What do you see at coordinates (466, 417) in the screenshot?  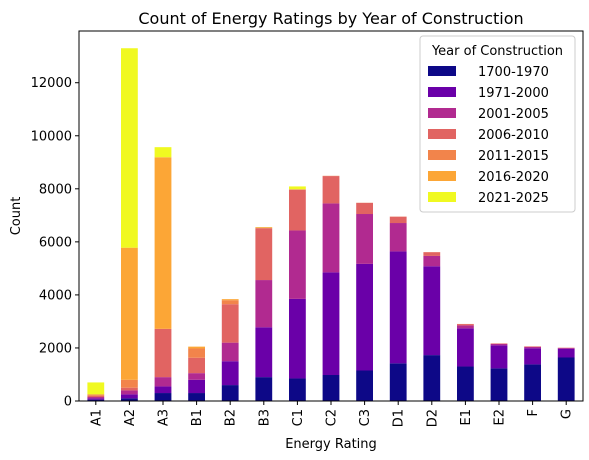 I see `x-tick-label: E1` at bounding box center [466, 417].